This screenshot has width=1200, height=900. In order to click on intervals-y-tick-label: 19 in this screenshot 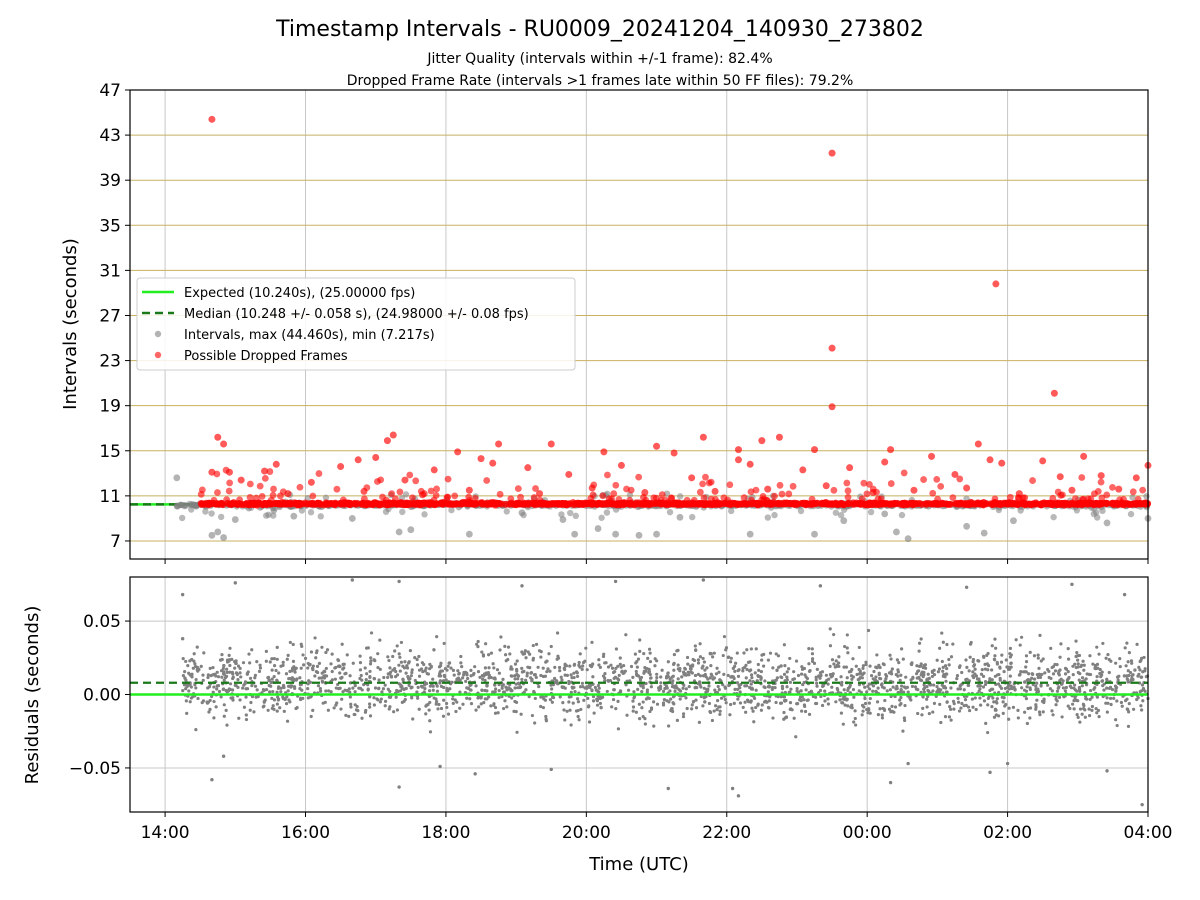, I will do `click(110, 407)`.